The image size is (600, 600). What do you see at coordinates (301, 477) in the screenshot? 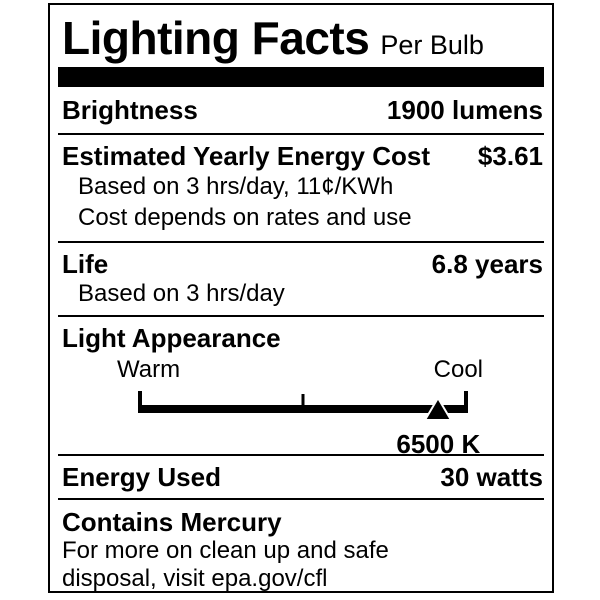
I see `energy-used-row: Energy Used 30 watts` at bounding box center [301, 477].